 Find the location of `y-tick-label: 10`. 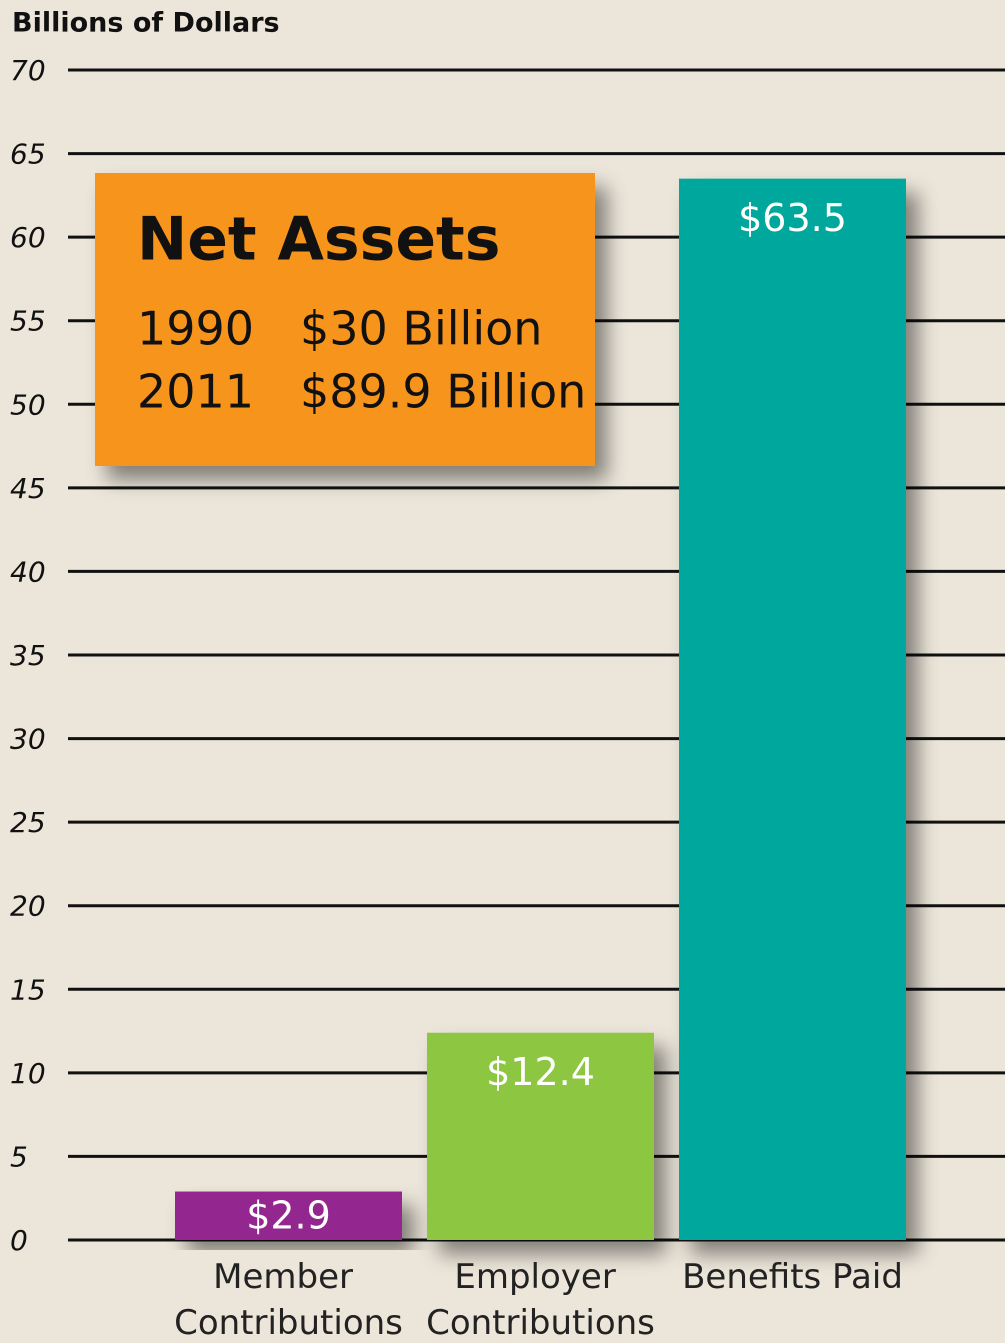

y-tick-label: 10 is located at coordinates (28, 1073).